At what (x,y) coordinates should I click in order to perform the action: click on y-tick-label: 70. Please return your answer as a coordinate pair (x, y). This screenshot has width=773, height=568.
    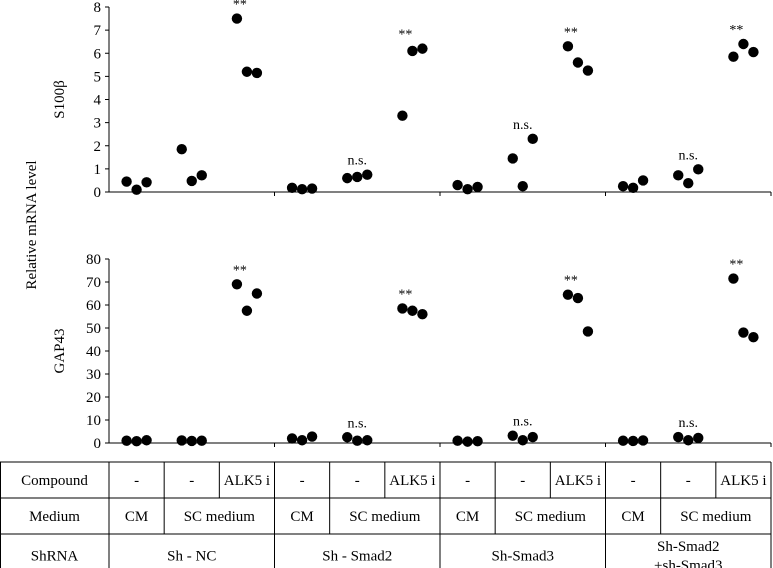
    Looking at the image, I should click on (93, 283).